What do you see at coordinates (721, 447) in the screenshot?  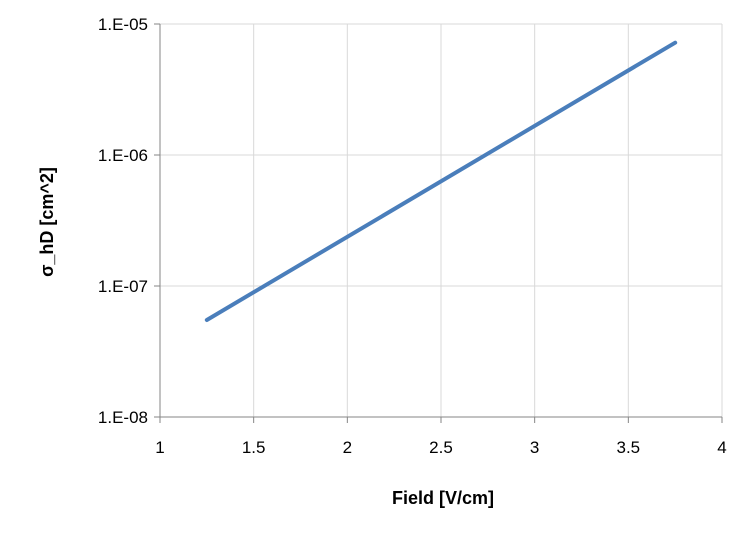 I see `x-tick-label: 4` at bounding box center [721, 447].